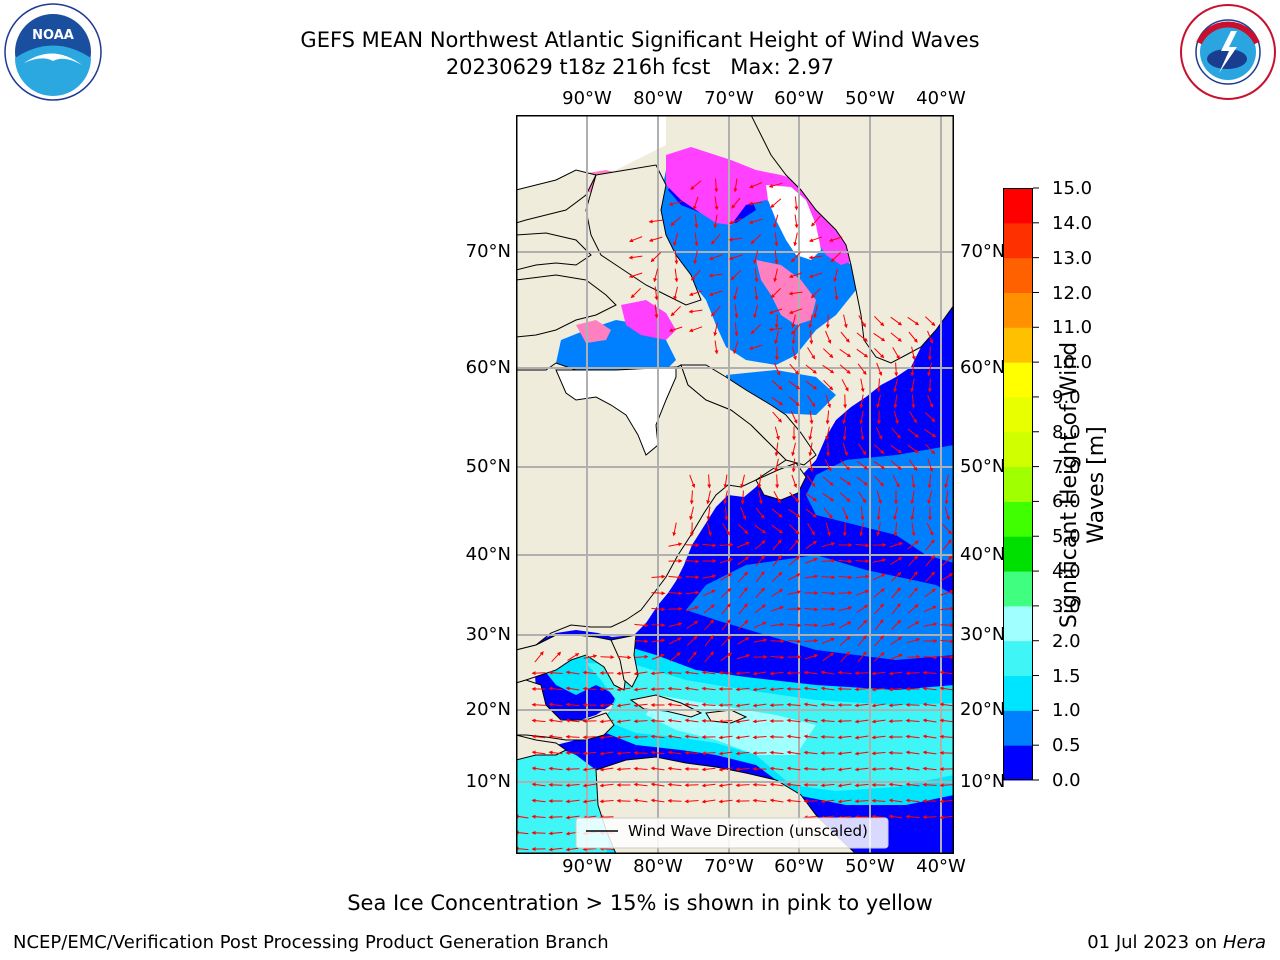  I want to click on land-central-america, so click(541, 747).